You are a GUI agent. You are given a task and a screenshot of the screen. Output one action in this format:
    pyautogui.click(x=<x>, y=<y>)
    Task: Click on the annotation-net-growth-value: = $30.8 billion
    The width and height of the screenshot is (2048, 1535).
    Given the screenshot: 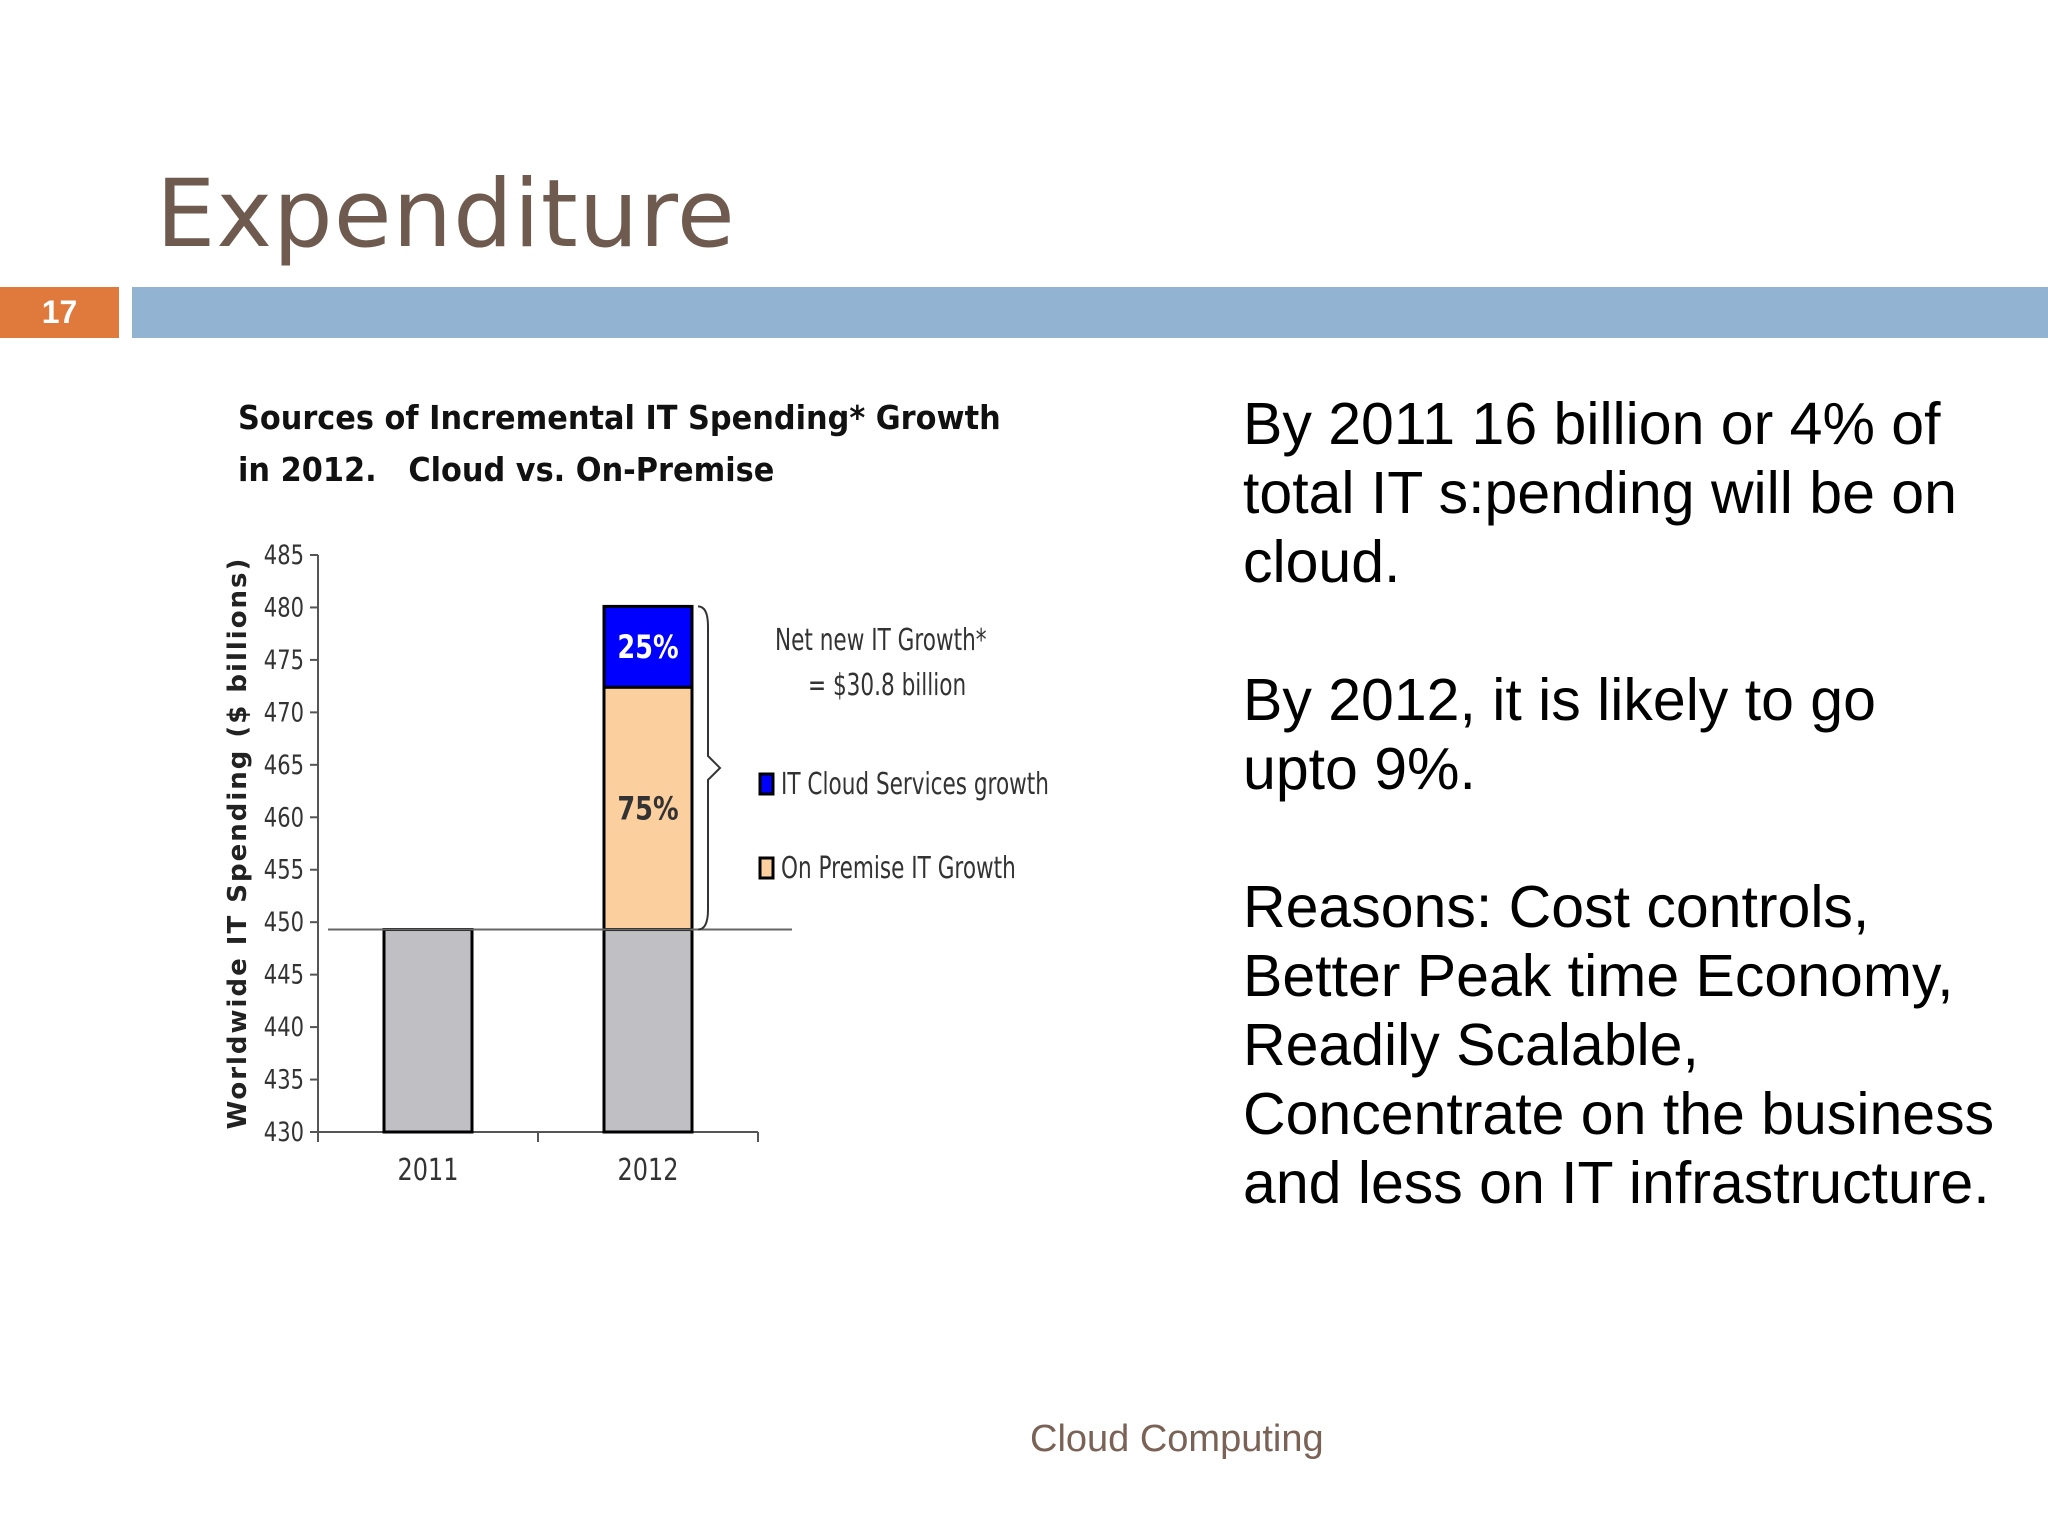 What is the action you would take?
    pyautogui.click(x=887, y=686)
    